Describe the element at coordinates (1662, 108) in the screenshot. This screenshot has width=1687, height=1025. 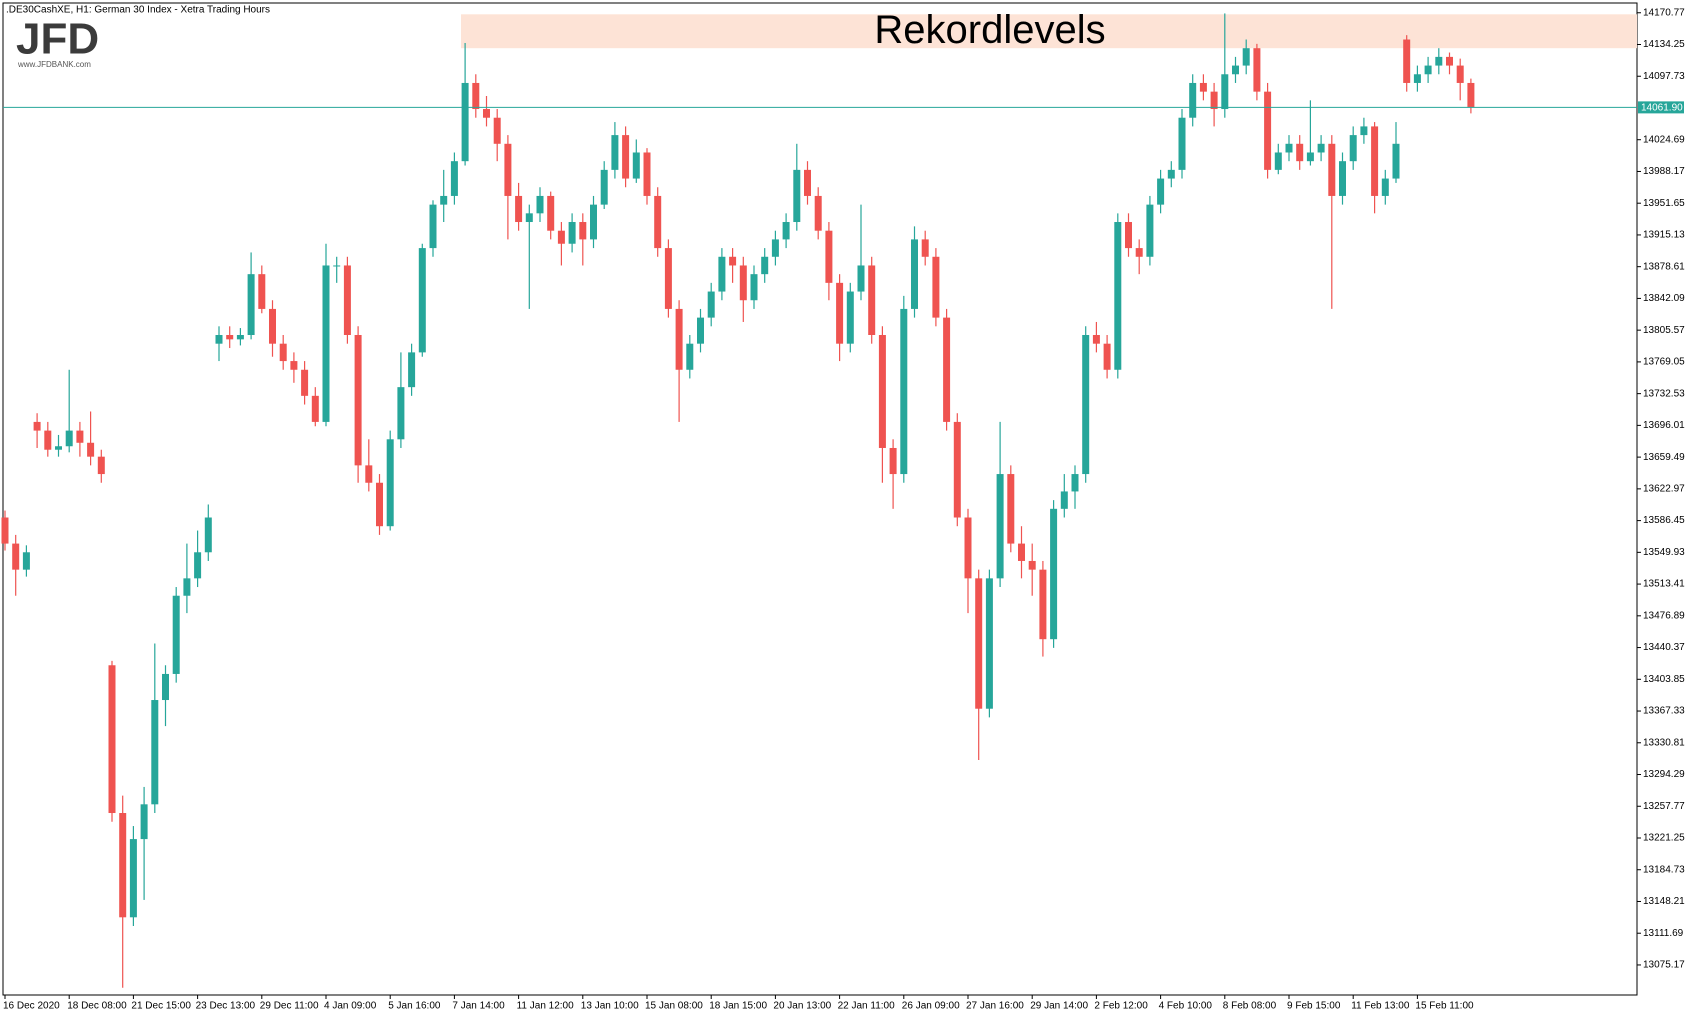
I see `price-label: 14061.90` at that location.